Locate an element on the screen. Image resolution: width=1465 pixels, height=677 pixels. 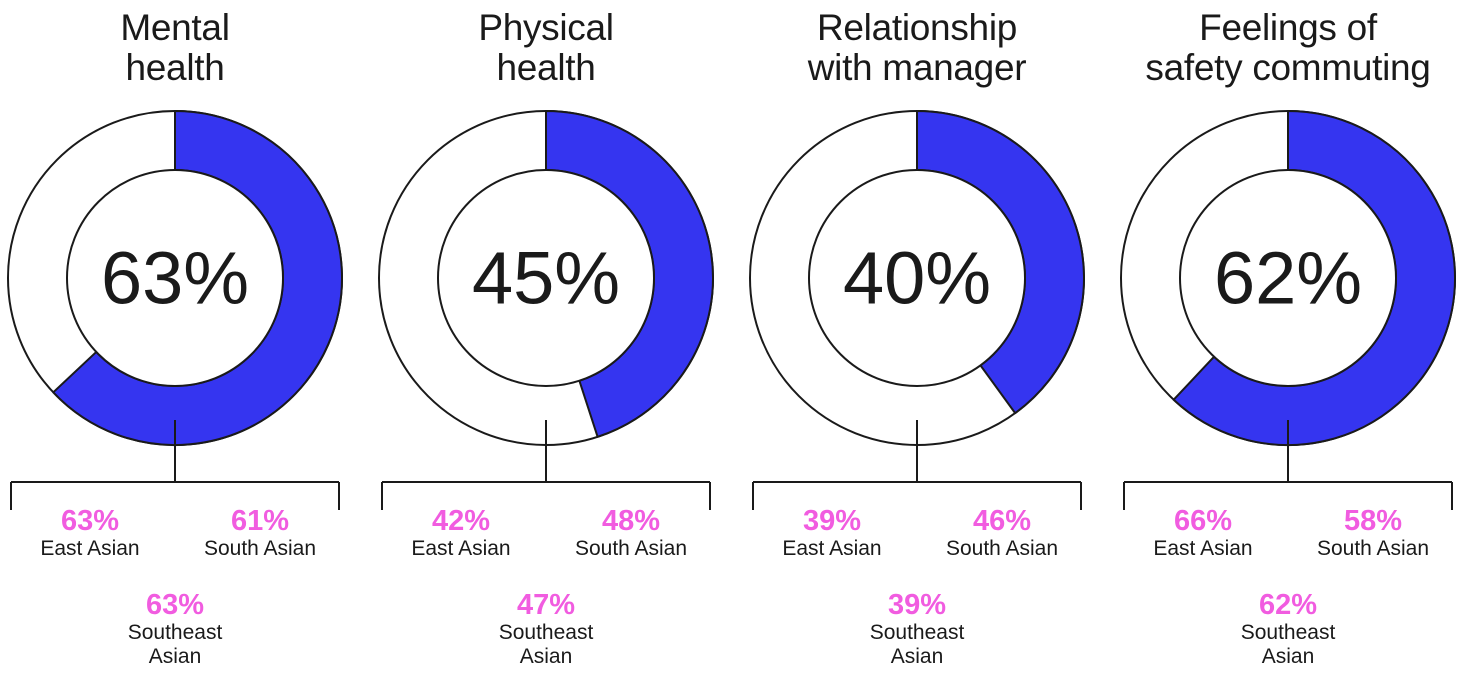
donut-chart: 62% is located at coordinates (1288, 278).